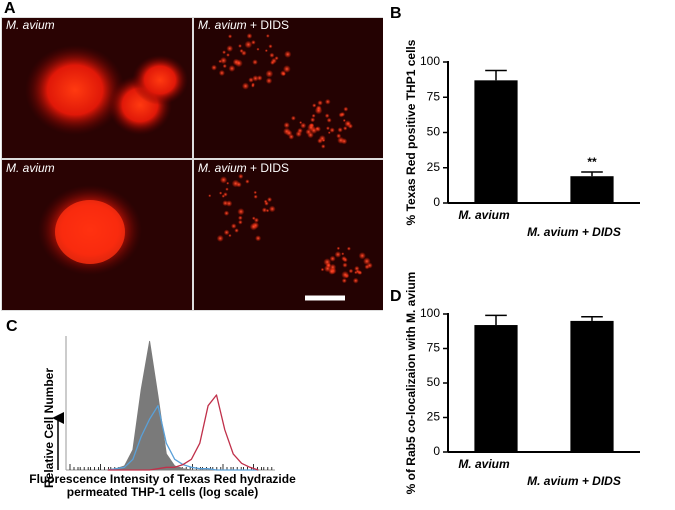 The image size is (675, 510). I want to click on panel-label: C, so click(12, 326).